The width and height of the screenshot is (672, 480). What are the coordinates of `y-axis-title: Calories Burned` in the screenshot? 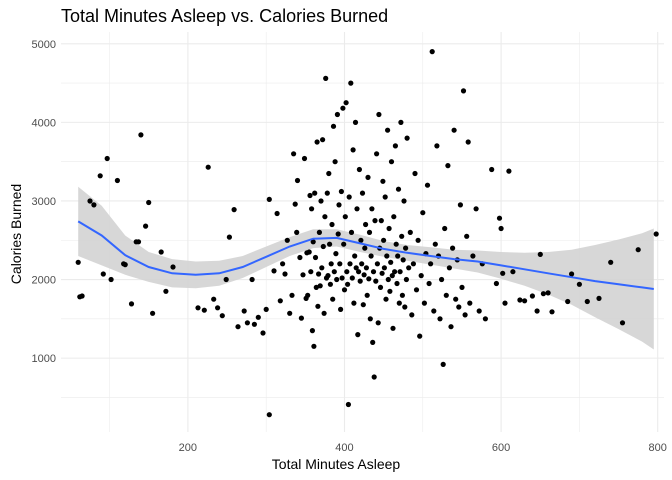 It's located at (16, 234).